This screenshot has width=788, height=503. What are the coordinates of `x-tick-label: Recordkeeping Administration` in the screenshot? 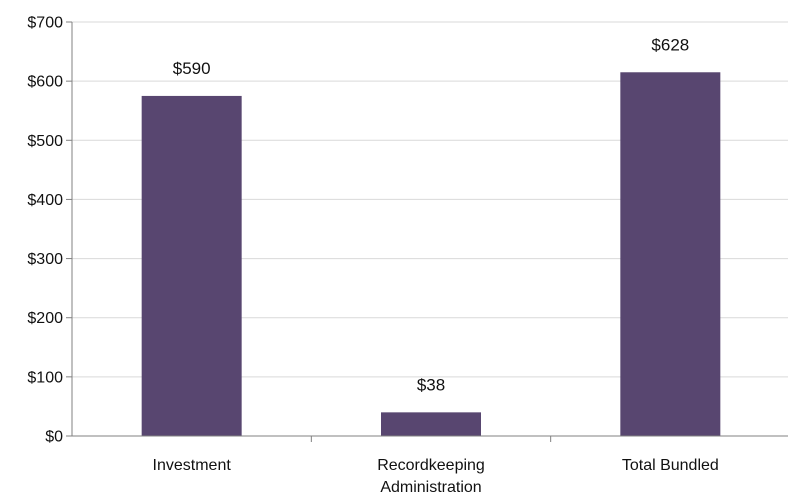 It's located at (431, 476).